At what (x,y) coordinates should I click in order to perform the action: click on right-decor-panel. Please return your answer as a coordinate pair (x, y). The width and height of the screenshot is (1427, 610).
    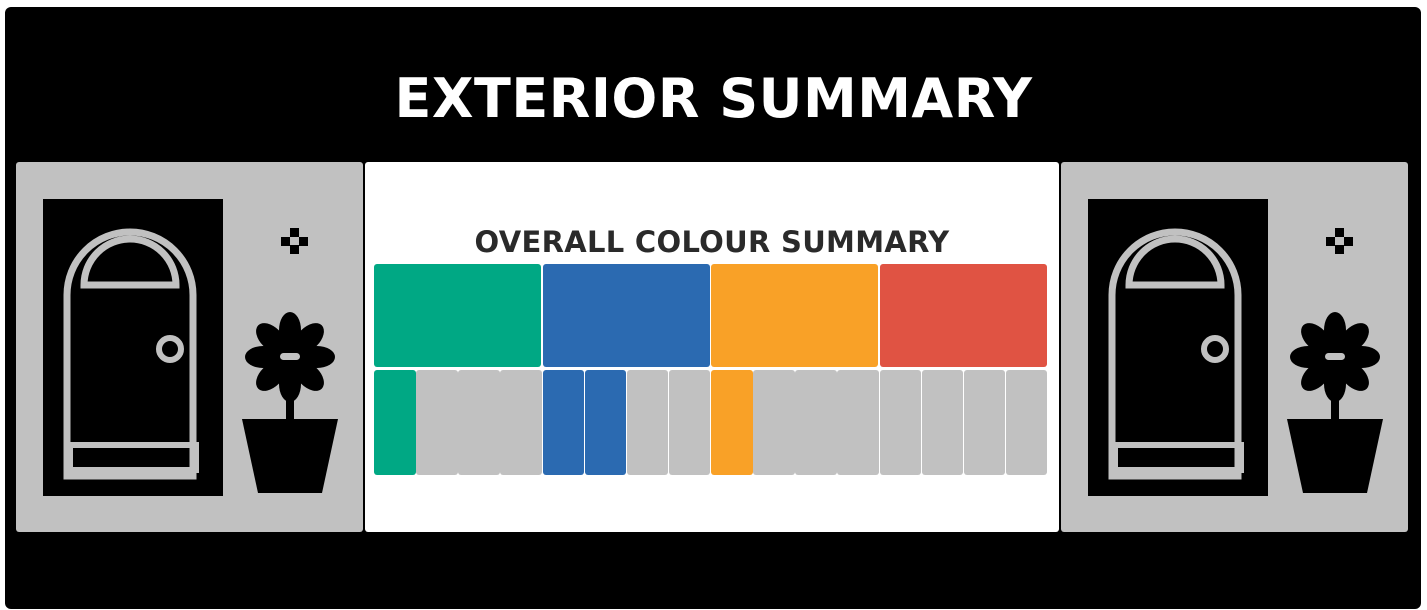
    Looking at the image, I should click on (1234, 347).